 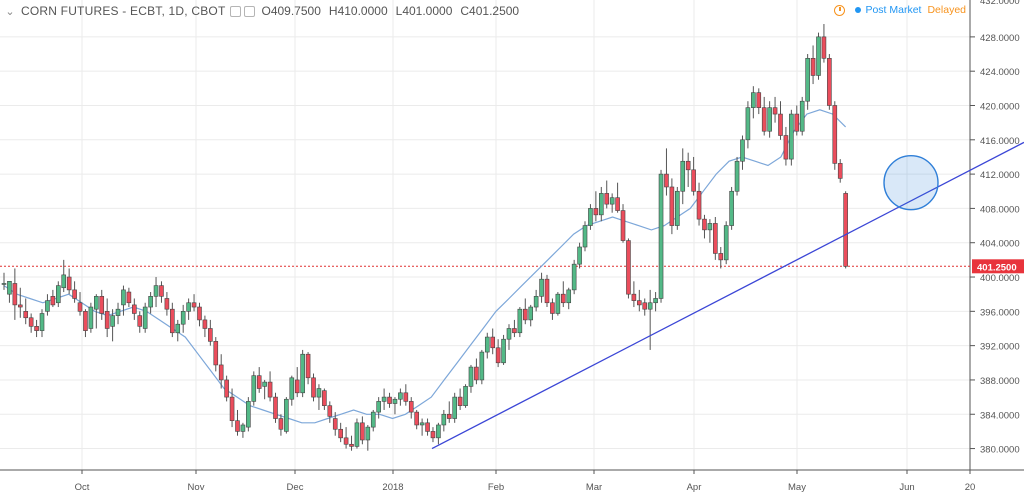 What do you see at coordinates (840, 10) in the screenshot?
I see `clock-icon` at bounding box center [840, 10].